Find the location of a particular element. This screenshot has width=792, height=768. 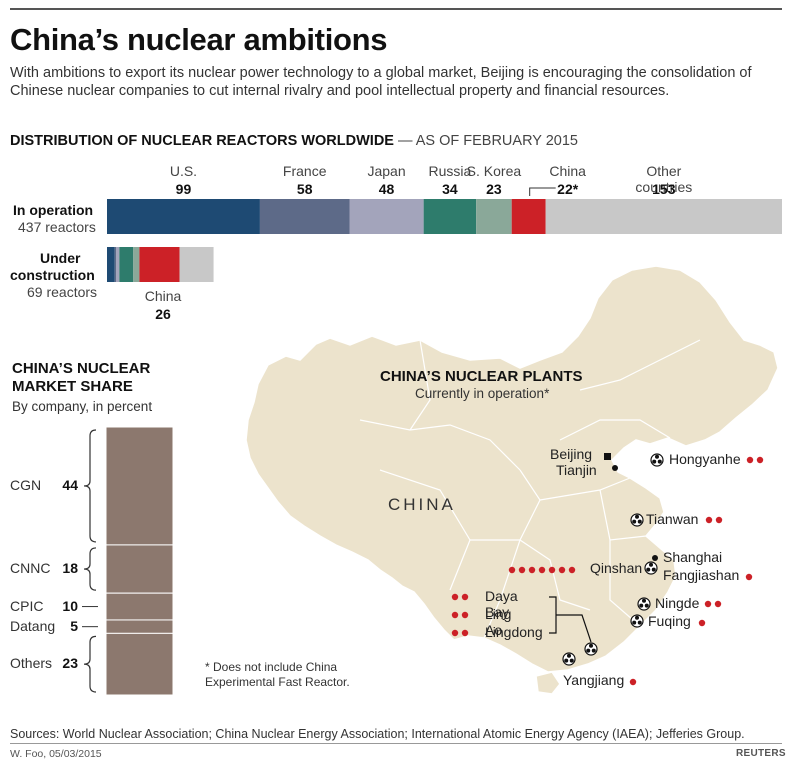

share-label-cgn: CGN is located at coordinates (26, 484).